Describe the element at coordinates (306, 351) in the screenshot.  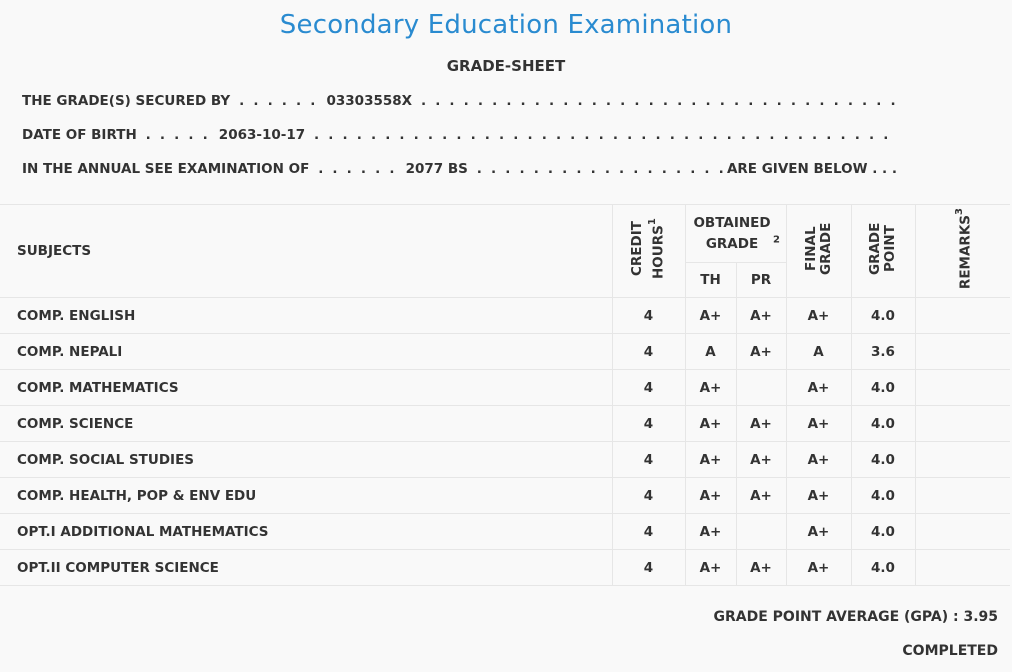
I see `subject-name: COMP. NEPALI` at that location.